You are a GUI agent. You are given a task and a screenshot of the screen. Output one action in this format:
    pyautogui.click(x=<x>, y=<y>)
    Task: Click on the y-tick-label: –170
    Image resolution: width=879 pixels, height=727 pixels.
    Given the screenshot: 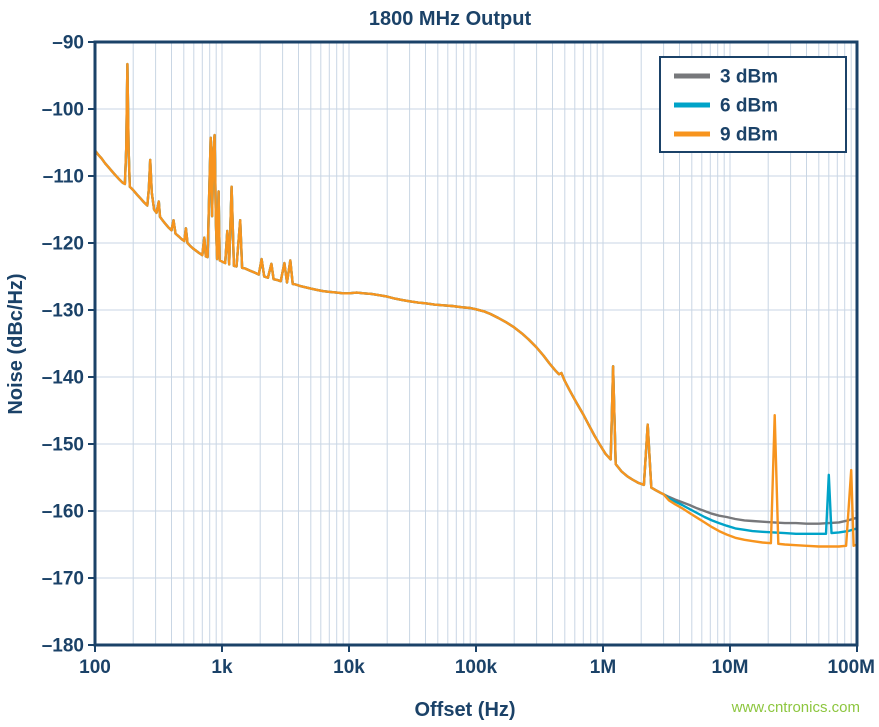 What is the action you would take?
    pyautogui.click(x=63, y=579)
    